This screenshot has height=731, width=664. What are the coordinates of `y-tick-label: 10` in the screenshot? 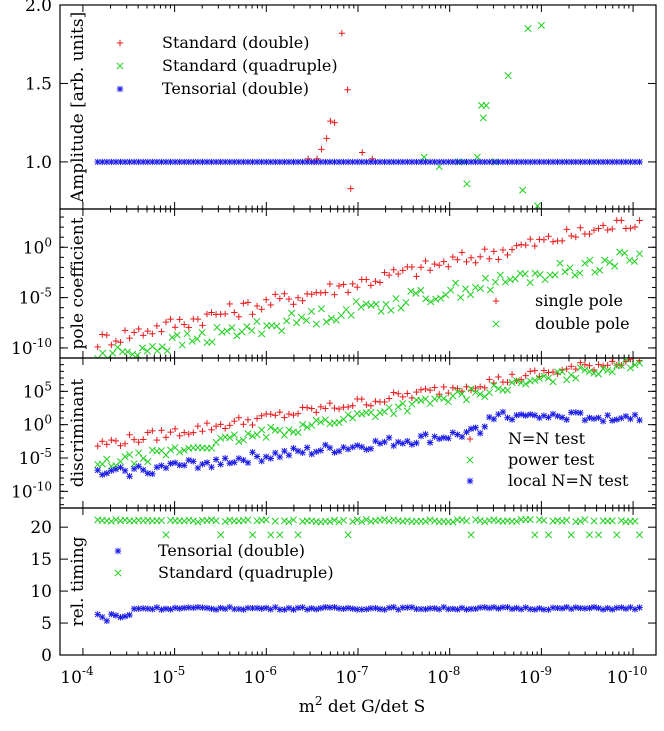 It's located at (41, 592).